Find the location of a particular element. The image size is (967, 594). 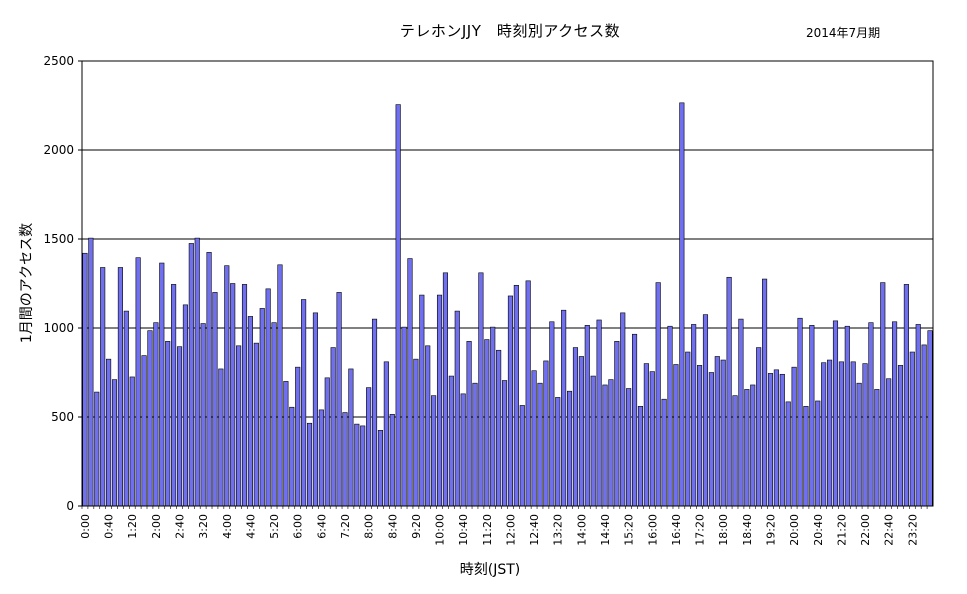

bar-1:40 is located at coordinates (144, 431).